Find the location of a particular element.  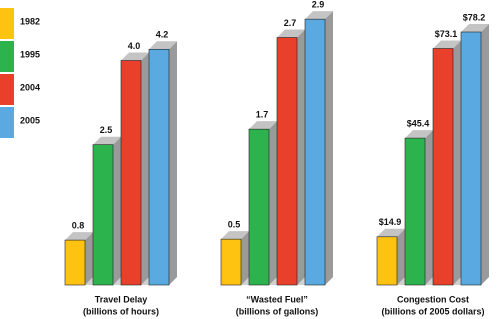

value-label: 1.7 is located at coordinates (262, 115).